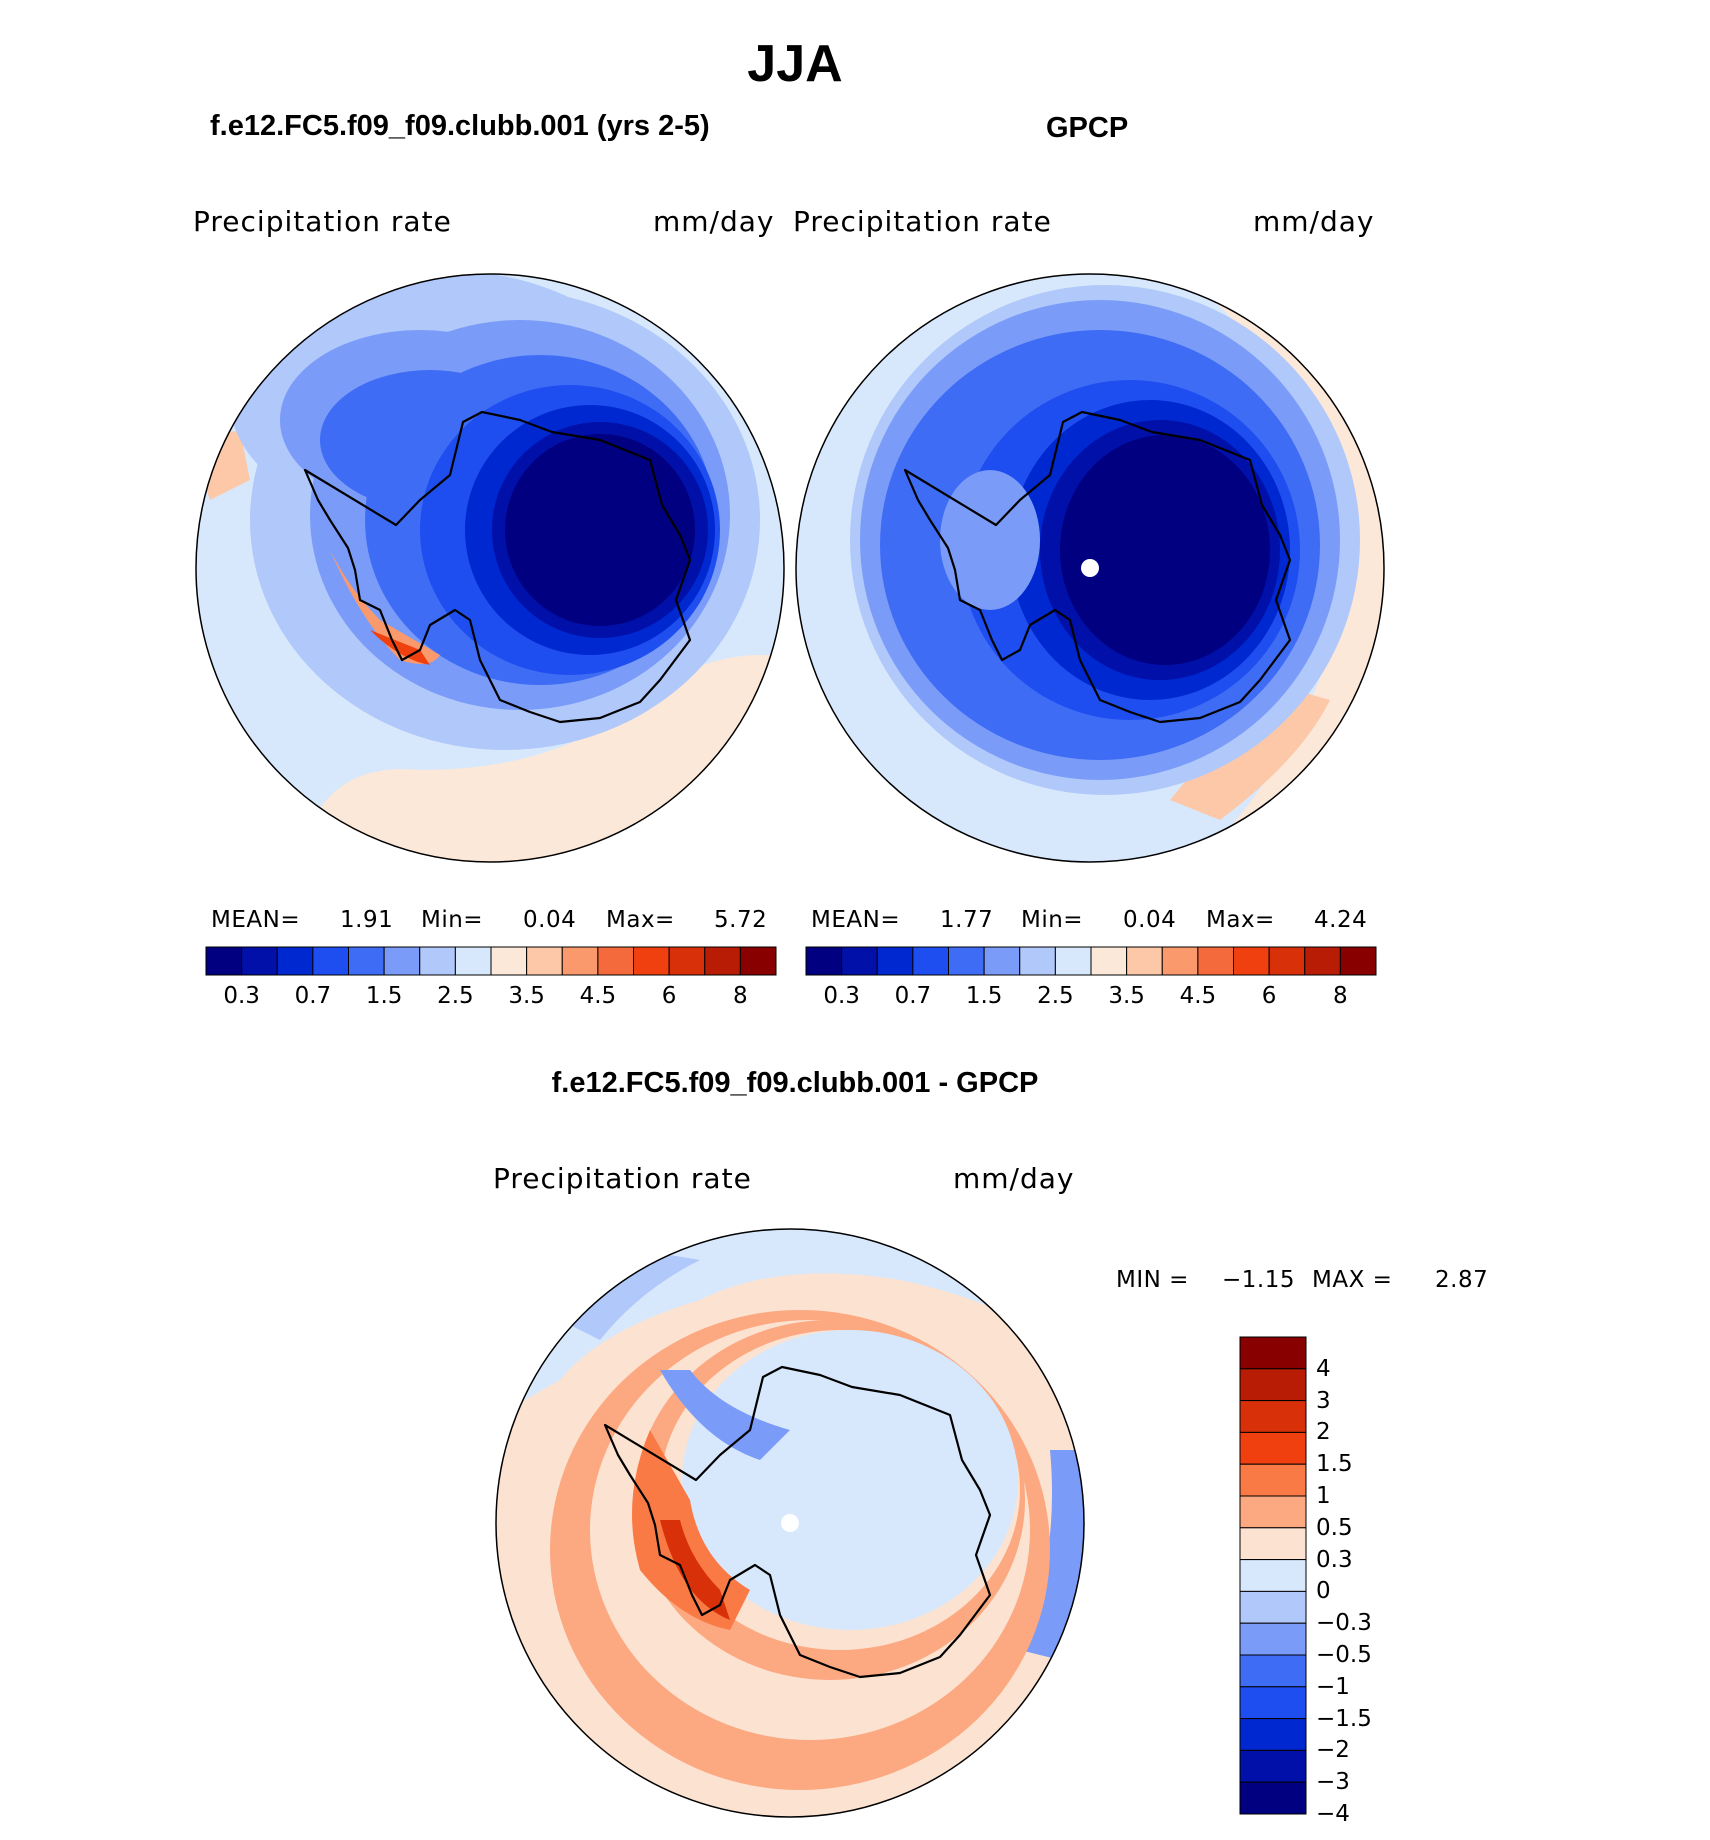 This screenshot has height=1840, width=1710. What do you see at coordinates (640, 920) in the screenshot?
I see `model-max-label: Max=` at bounding box center [640, 920].